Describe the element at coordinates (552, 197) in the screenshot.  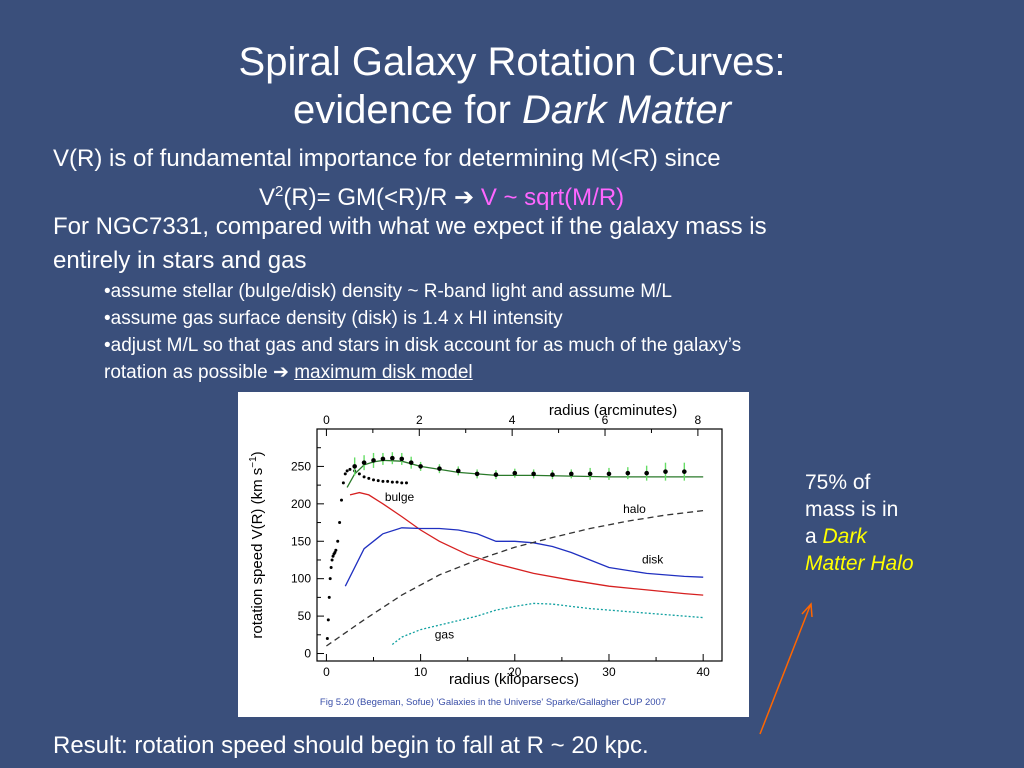
I see `equation-highlight: V ~ sqrt(M/R)` at that location.